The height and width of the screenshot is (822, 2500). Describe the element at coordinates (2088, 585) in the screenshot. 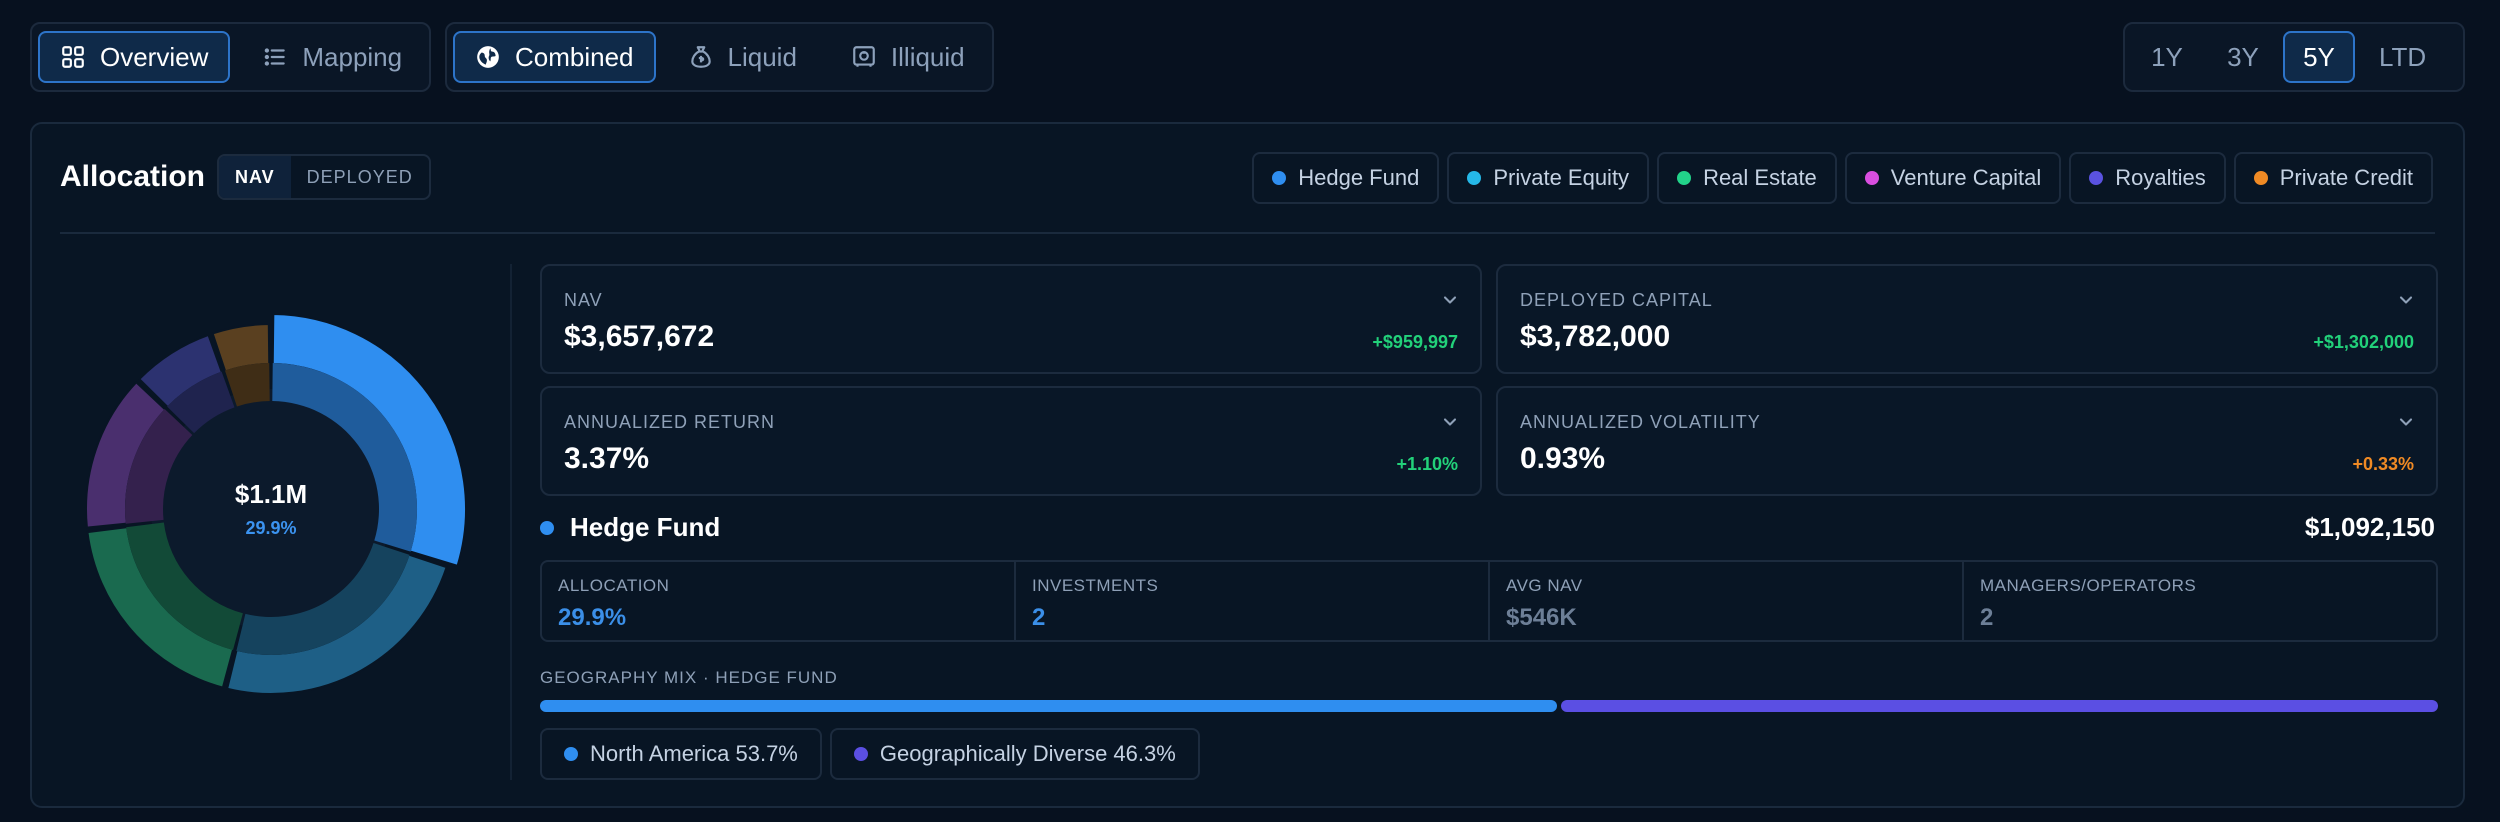

I see `stat-label: MANAGERS/OPERATORS` at that location.